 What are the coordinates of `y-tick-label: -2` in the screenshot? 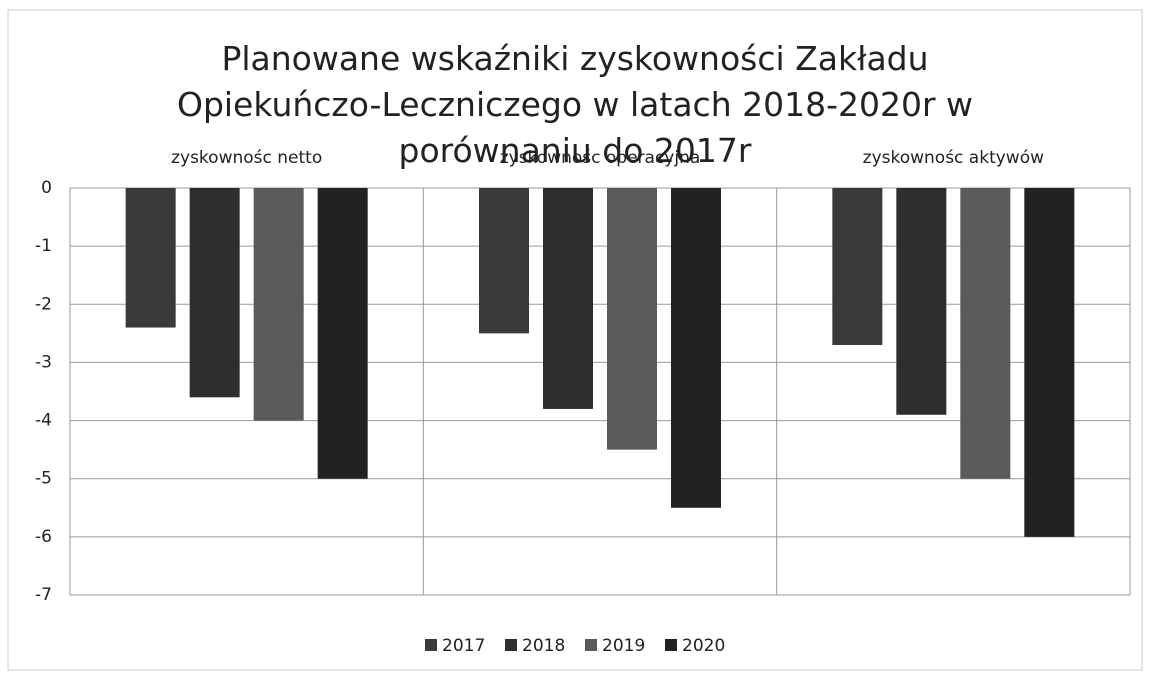 It's located at (43, 304).